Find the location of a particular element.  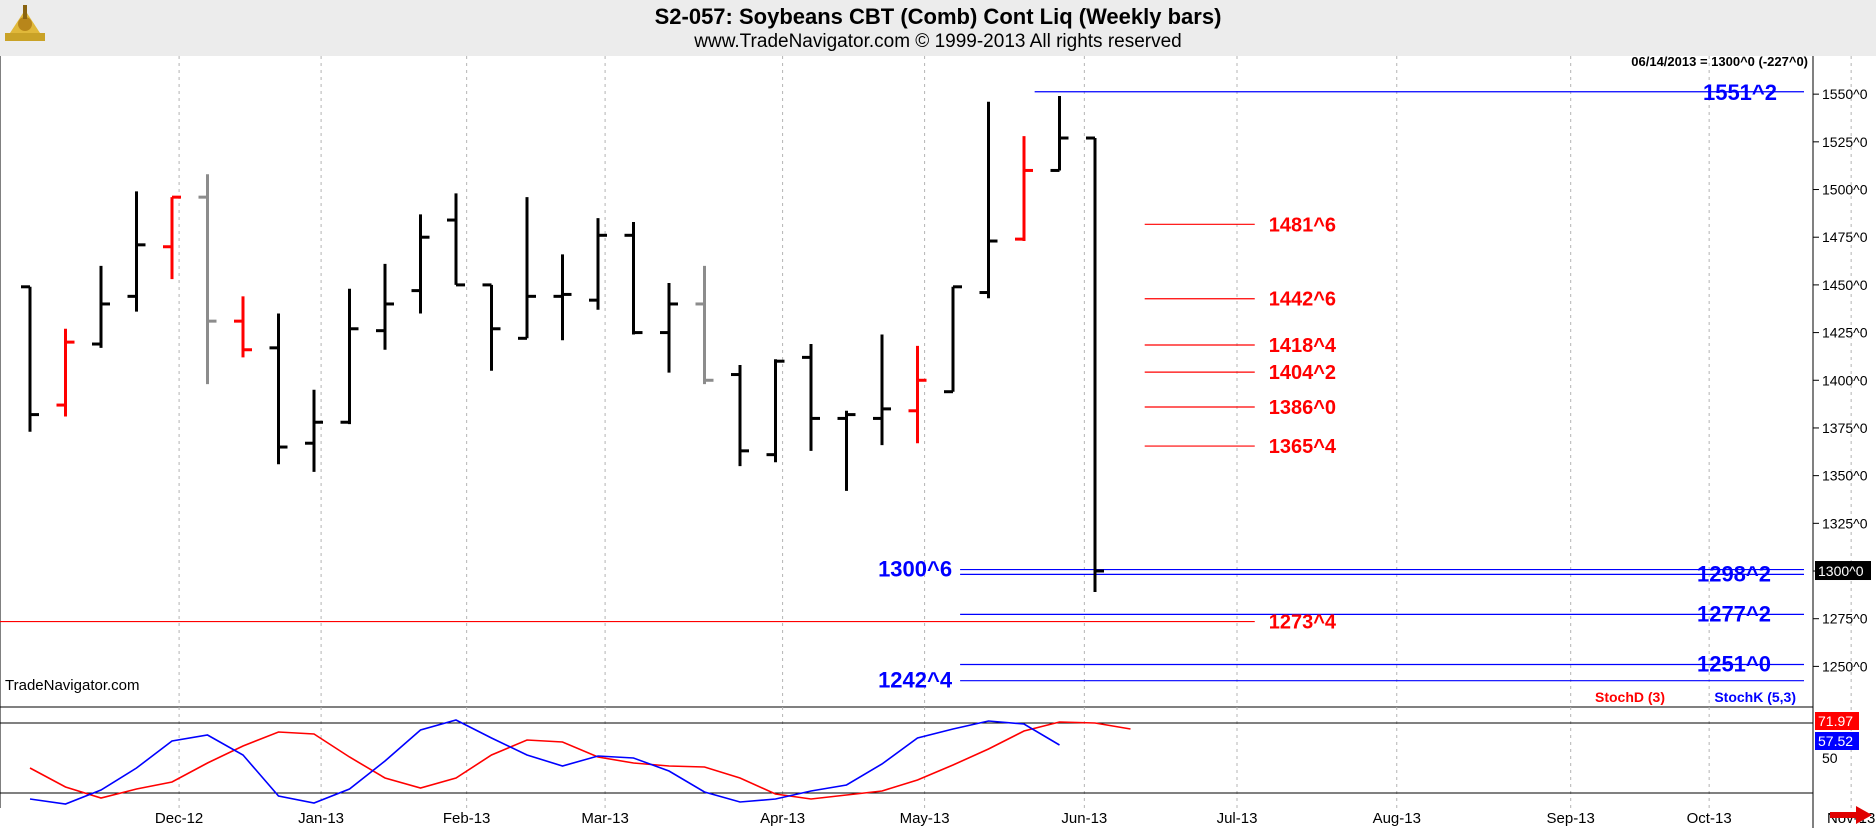

y-tick-label: 1525^0 is located at coordinates (1845, 142).